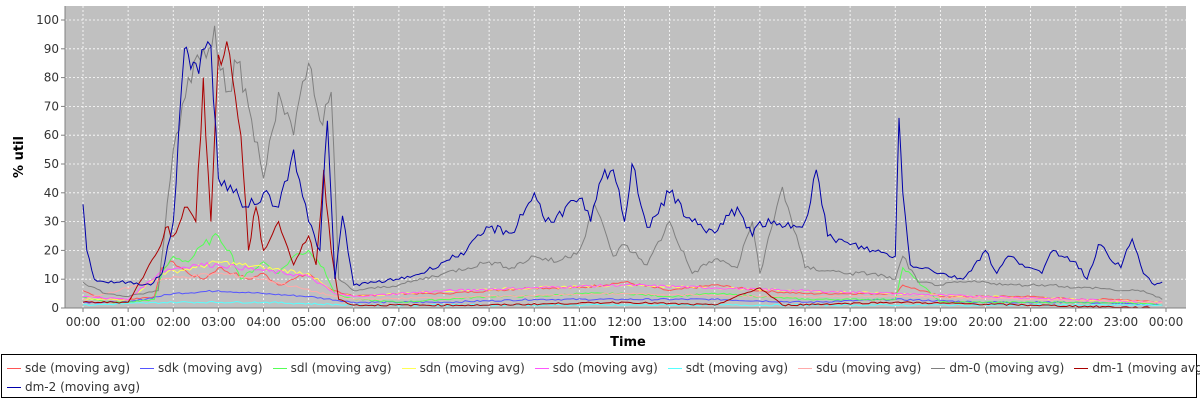  What do you see at coordinates (51, 106) in the screenshot?
I see `y-tick-label: 70` at bounding box center [51, 106].